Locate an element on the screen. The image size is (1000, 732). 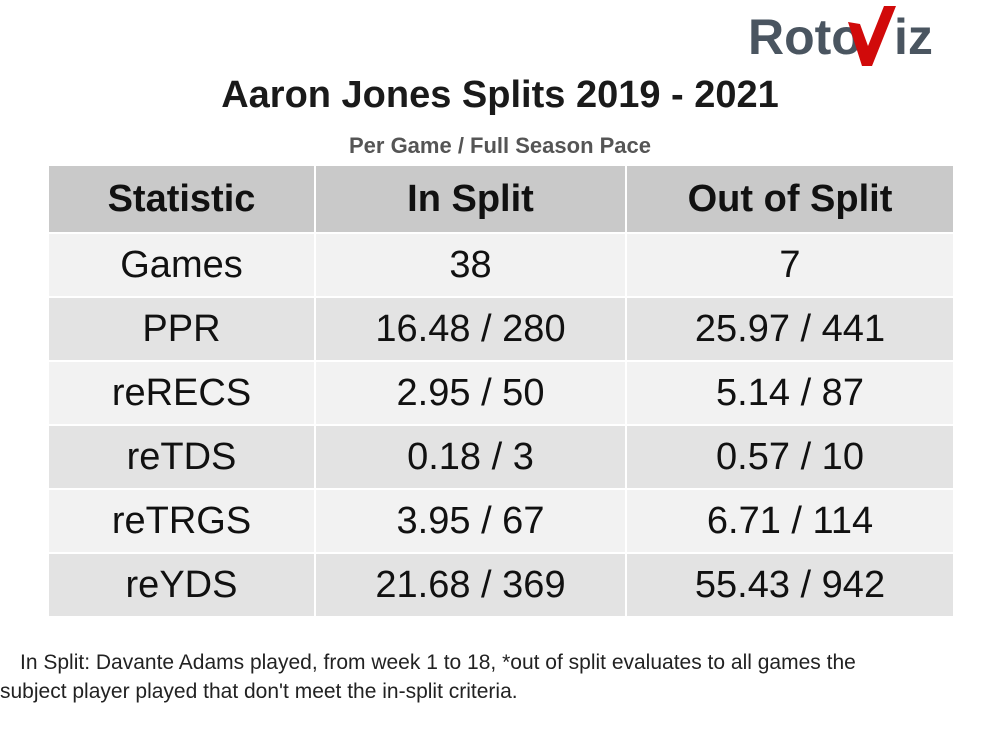
out-of-split-cell: 6.71 / 114 is located at coordinates (790, 521).